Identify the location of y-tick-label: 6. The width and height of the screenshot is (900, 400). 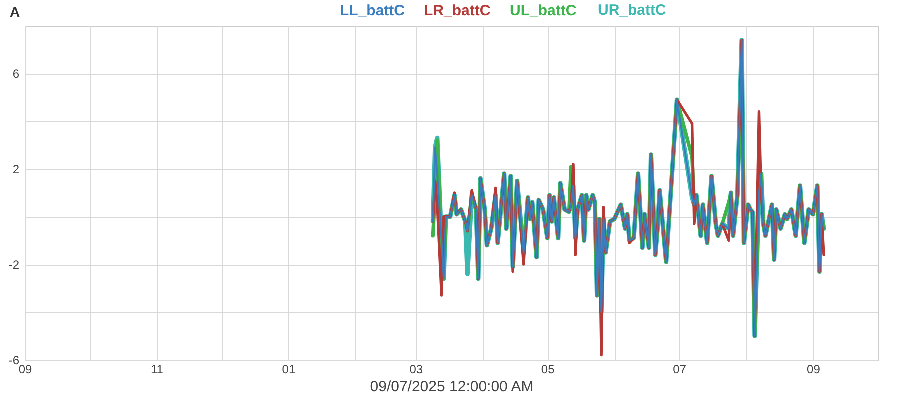
(16, 74).